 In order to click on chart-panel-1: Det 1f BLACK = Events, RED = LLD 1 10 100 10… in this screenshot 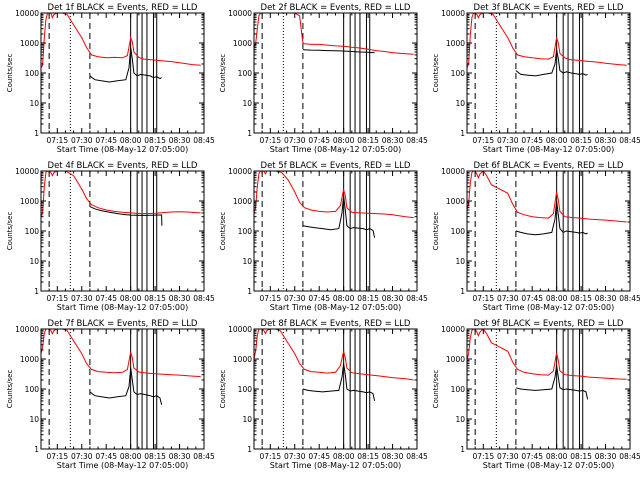, I will do `click(110, 78)`.